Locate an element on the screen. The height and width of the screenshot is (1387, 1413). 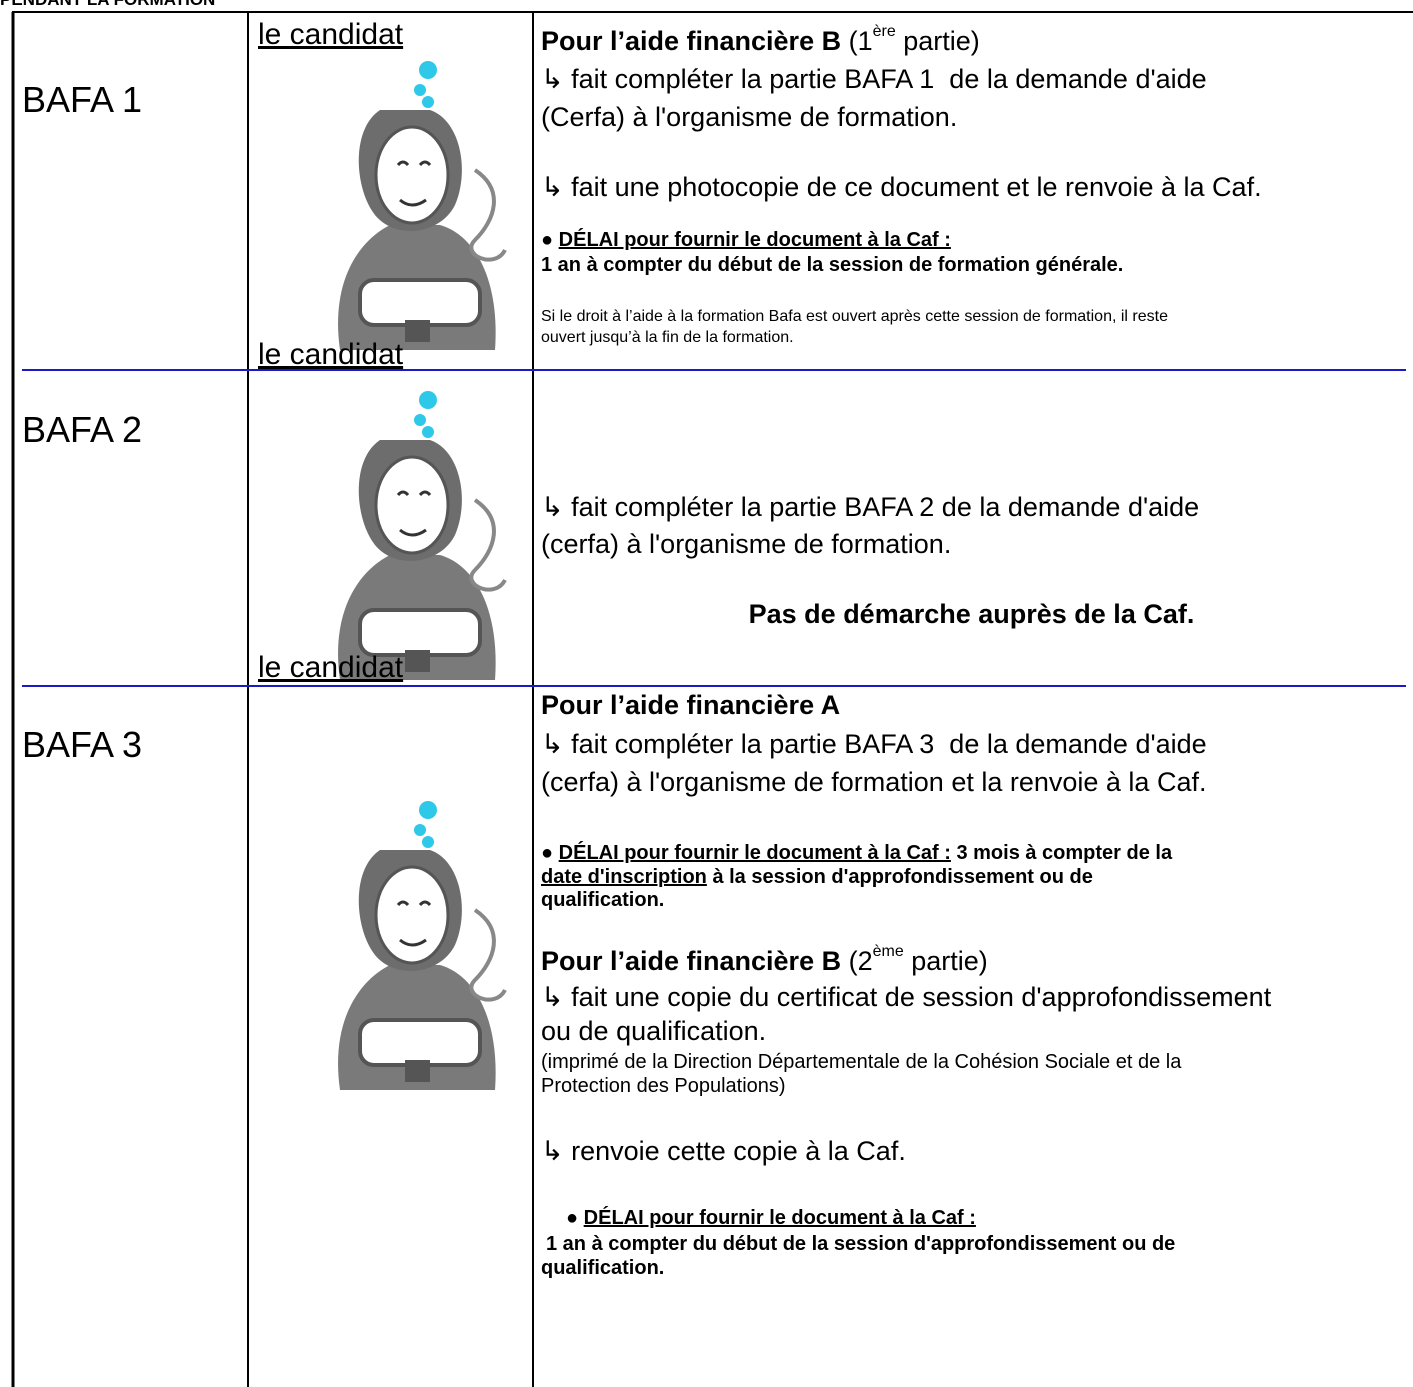
heading-text: (2 is located at coordinates (857, 961).